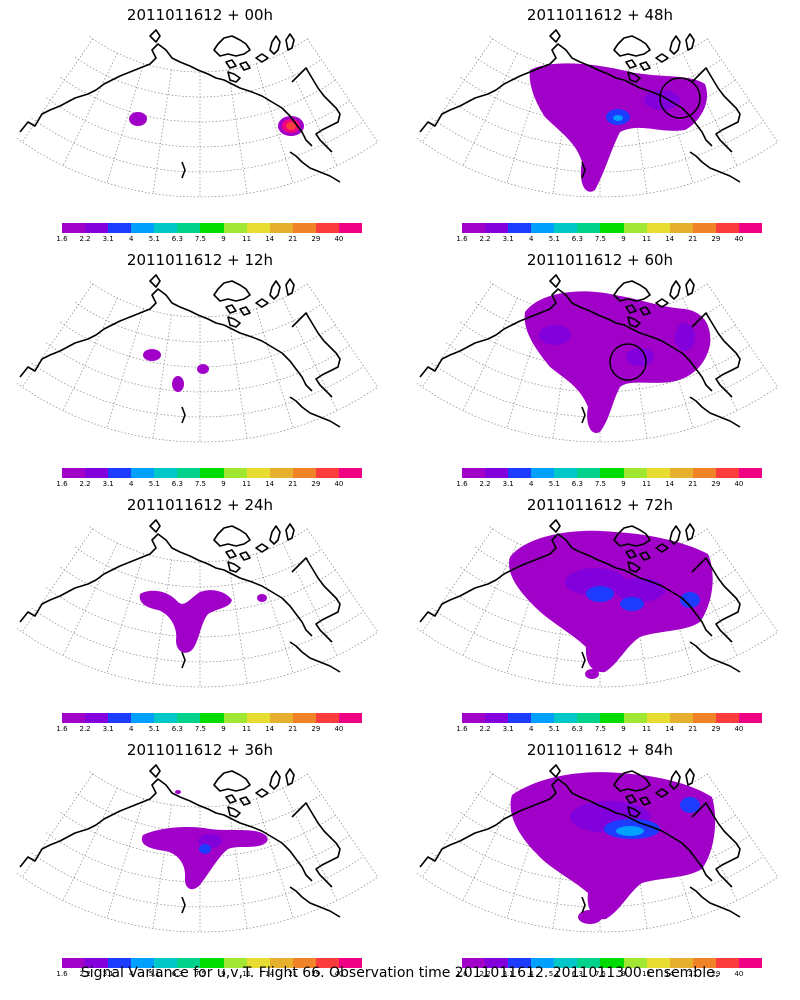  Describe the element at coordinates (577, 239) in the screenshot. I see `colorbar-label: 6.3` at that location.